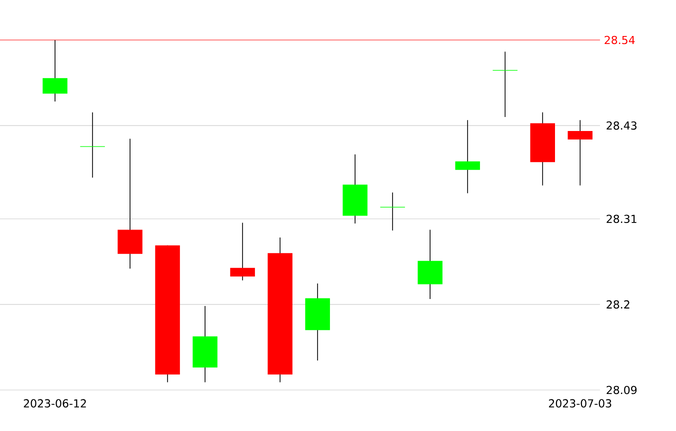 The image size is (676, 431). I want to click on y-tick-label: 28.09, so click(621, 390).